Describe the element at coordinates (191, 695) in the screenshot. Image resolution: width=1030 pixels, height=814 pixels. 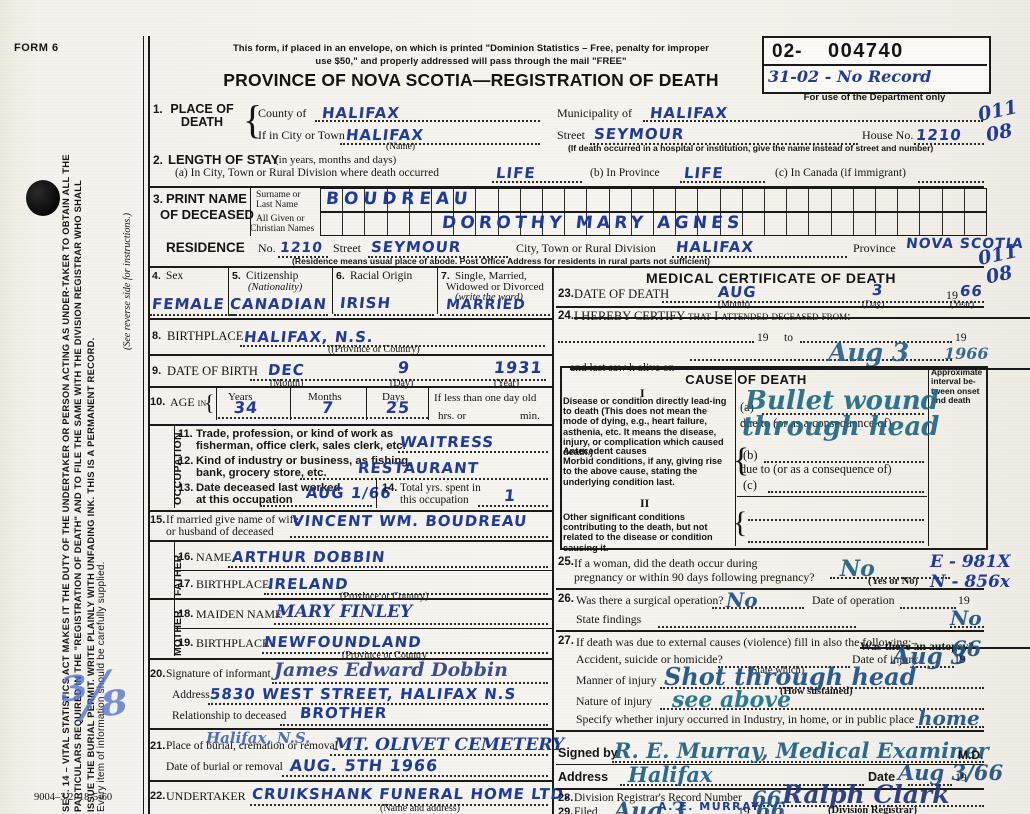
I see `item20-address-label: Address` at that location.